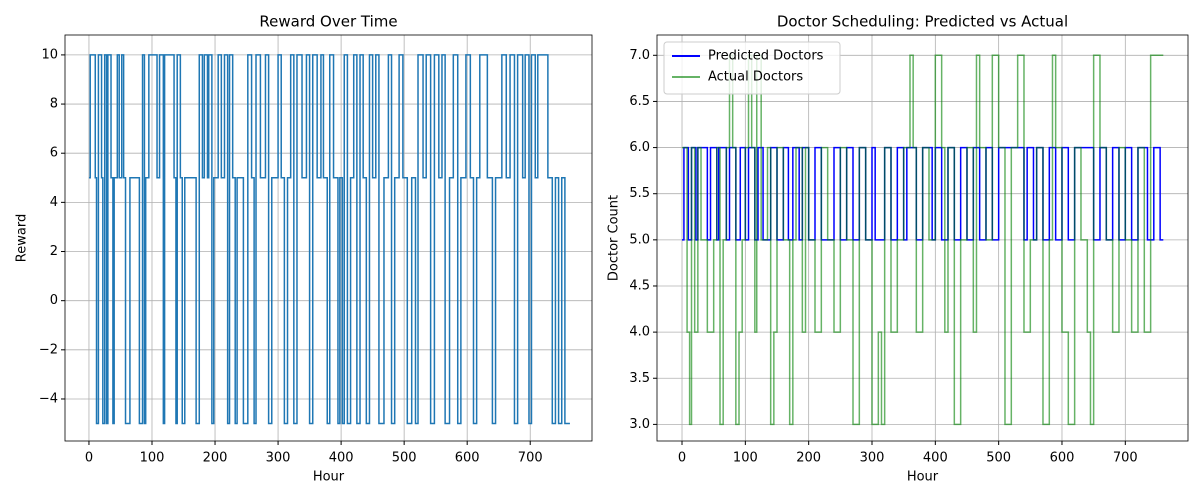 The width and height of the screenshot is (1200, 500). Describe the element at coordinates (923, 193) in the screenshot. I see `step-line` at that location.